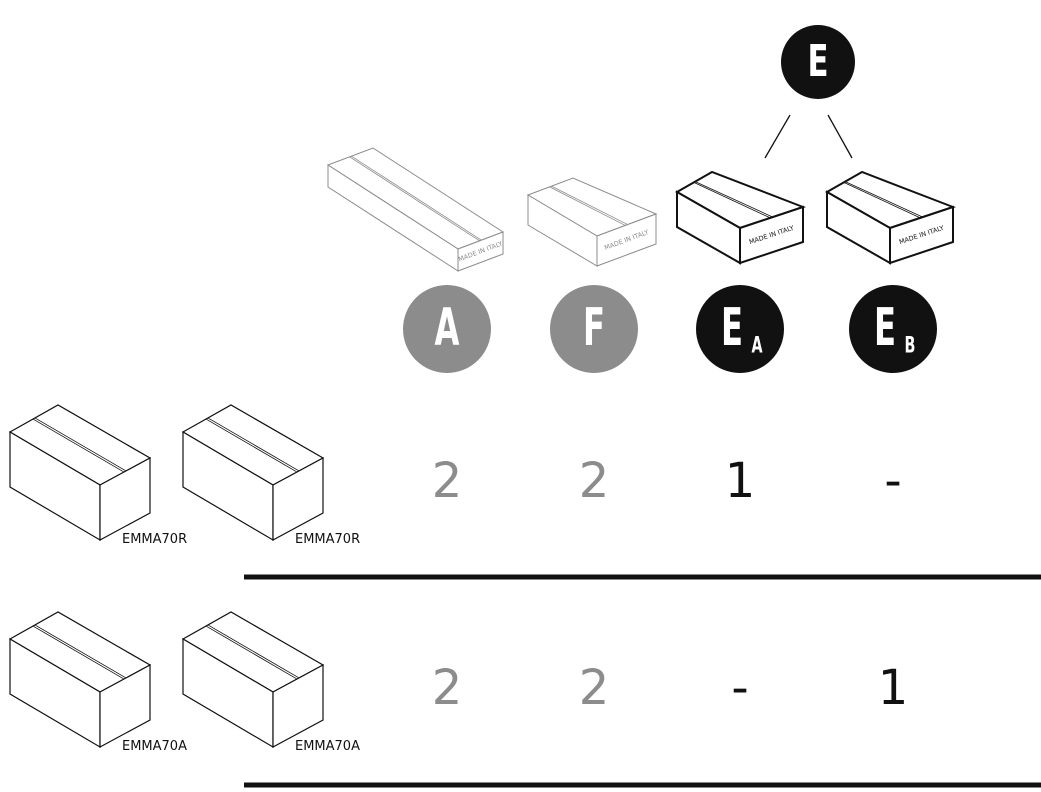  I want to click on package-label: A, so click(447, 328).